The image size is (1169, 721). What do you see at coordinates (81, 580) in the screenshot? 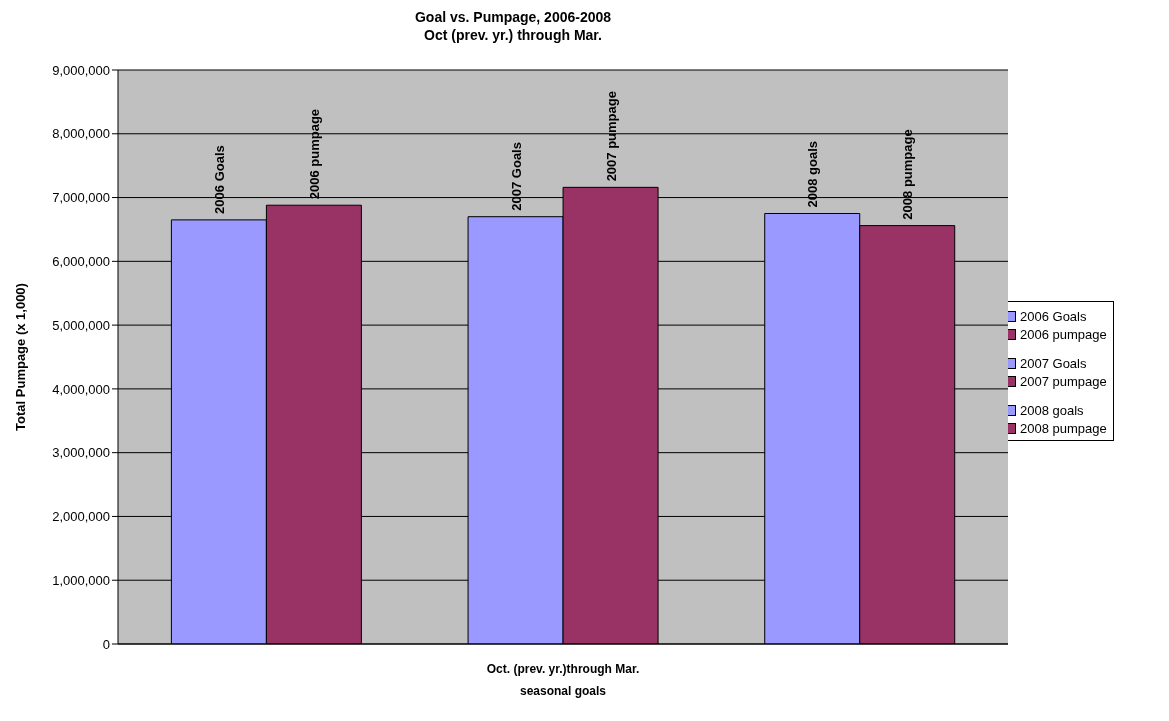
I see `y-tick-label: 1,000,000` at bounding box center [81, 580].